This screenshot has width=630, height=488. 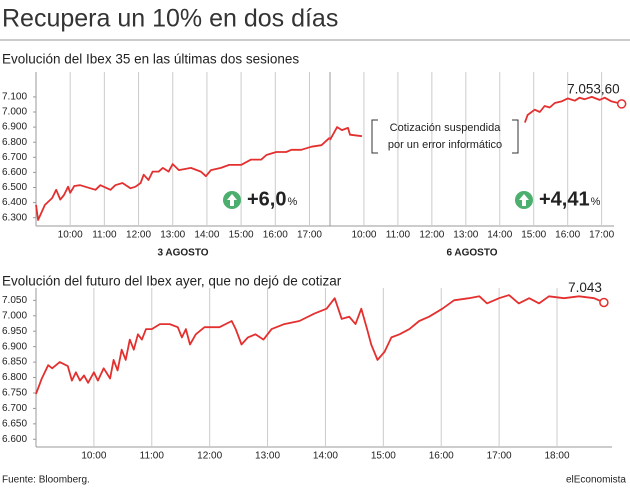 What do you see at coordinates (266, 199) in the screenshot?
I see `change-label: +6,0` at bounding box center [266, 199].